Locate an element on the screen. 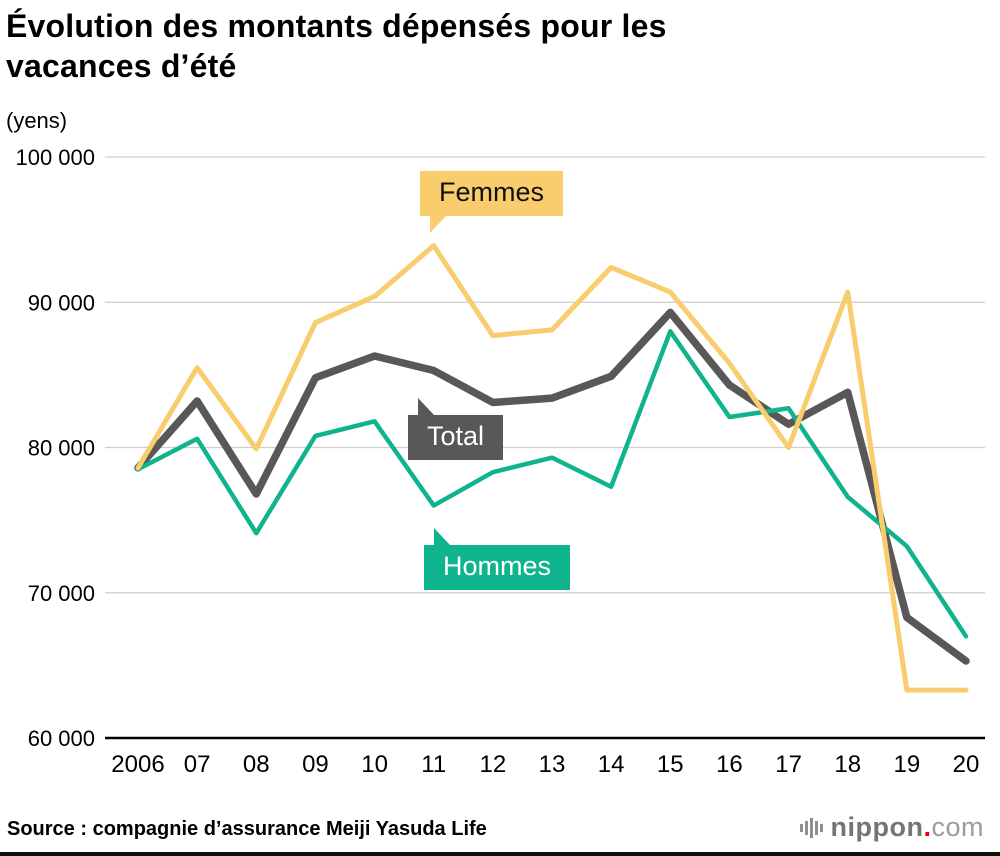  logo-name: nippon.com is located at coordinates (908, 827).